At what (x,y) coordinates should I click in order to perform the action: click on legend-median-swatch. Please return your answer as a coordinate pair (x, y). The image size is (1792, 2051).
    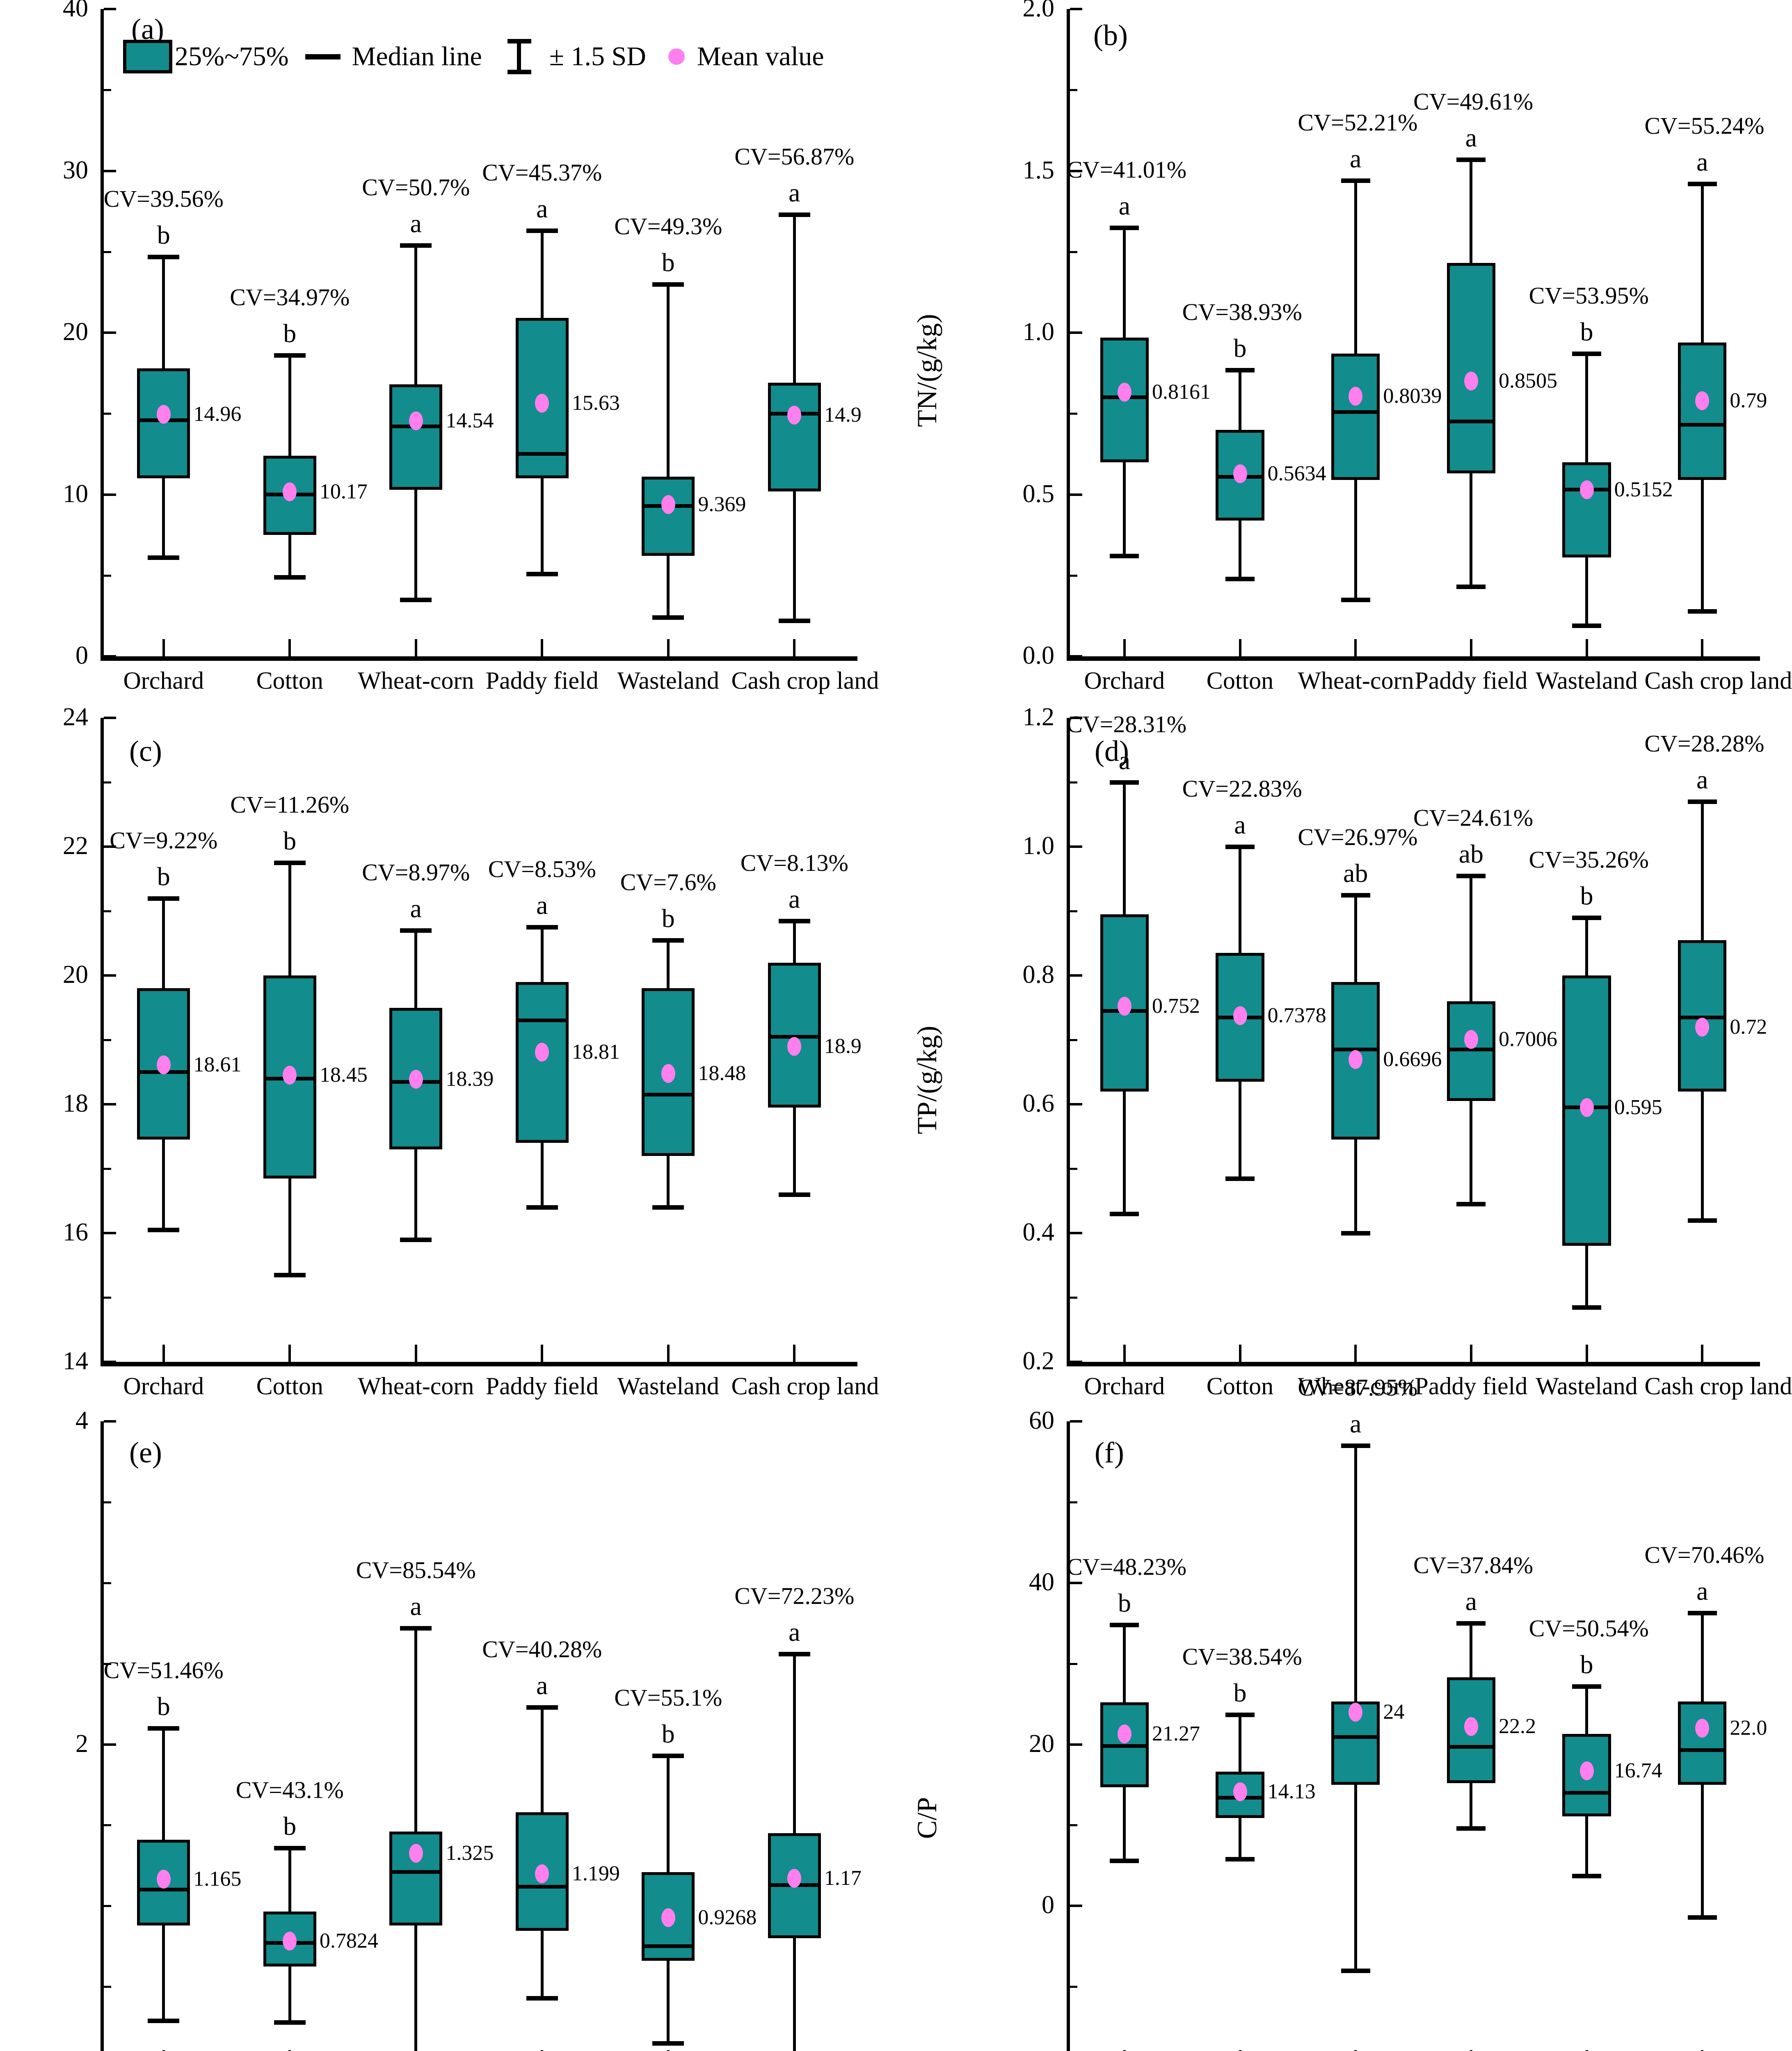
    Looking at the image, I should click on (323, 56).